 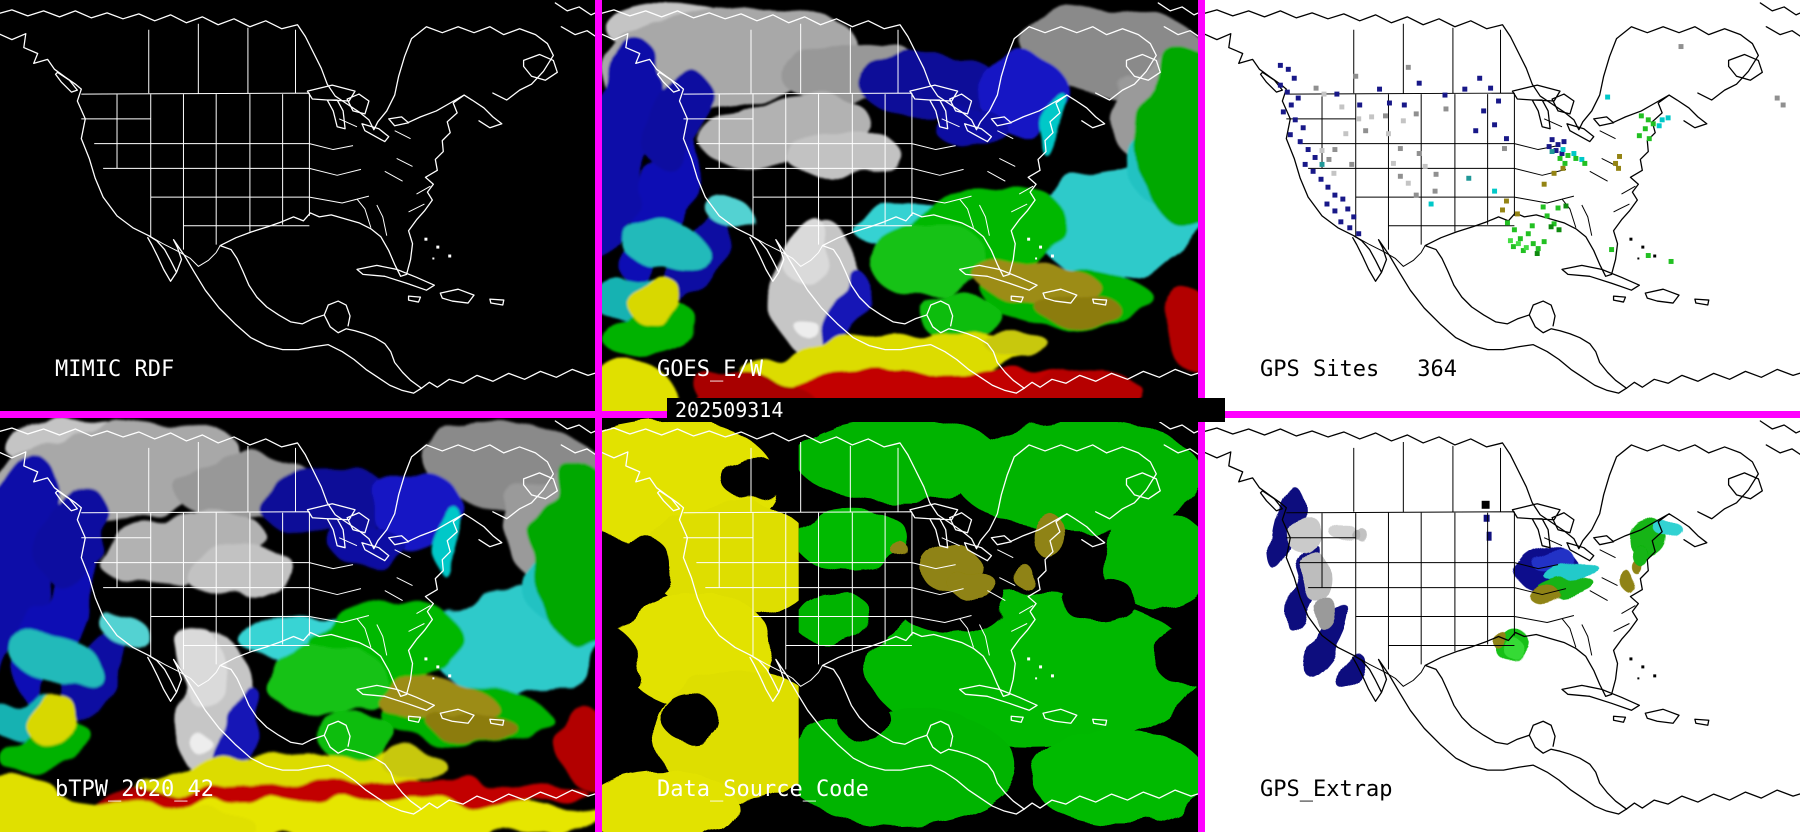 I want to click on gps-source-patches, so click(x=981, y=556).